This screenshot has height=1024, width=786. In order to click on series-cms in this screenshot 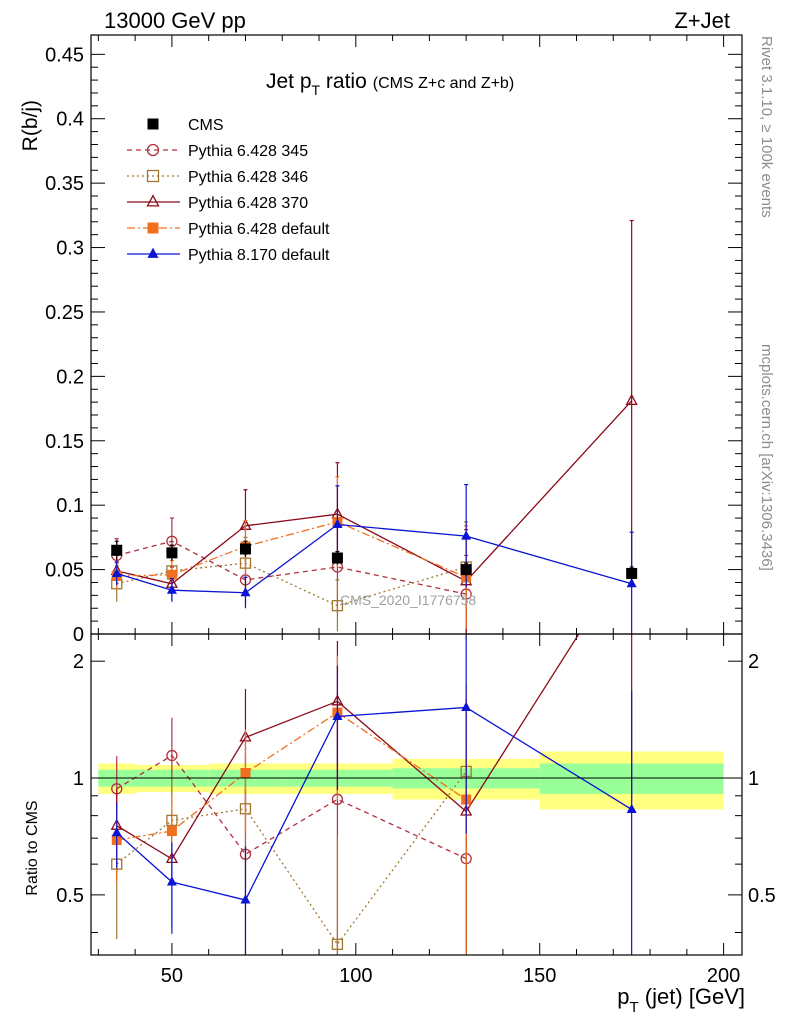, I will do `click(374, 560)`.